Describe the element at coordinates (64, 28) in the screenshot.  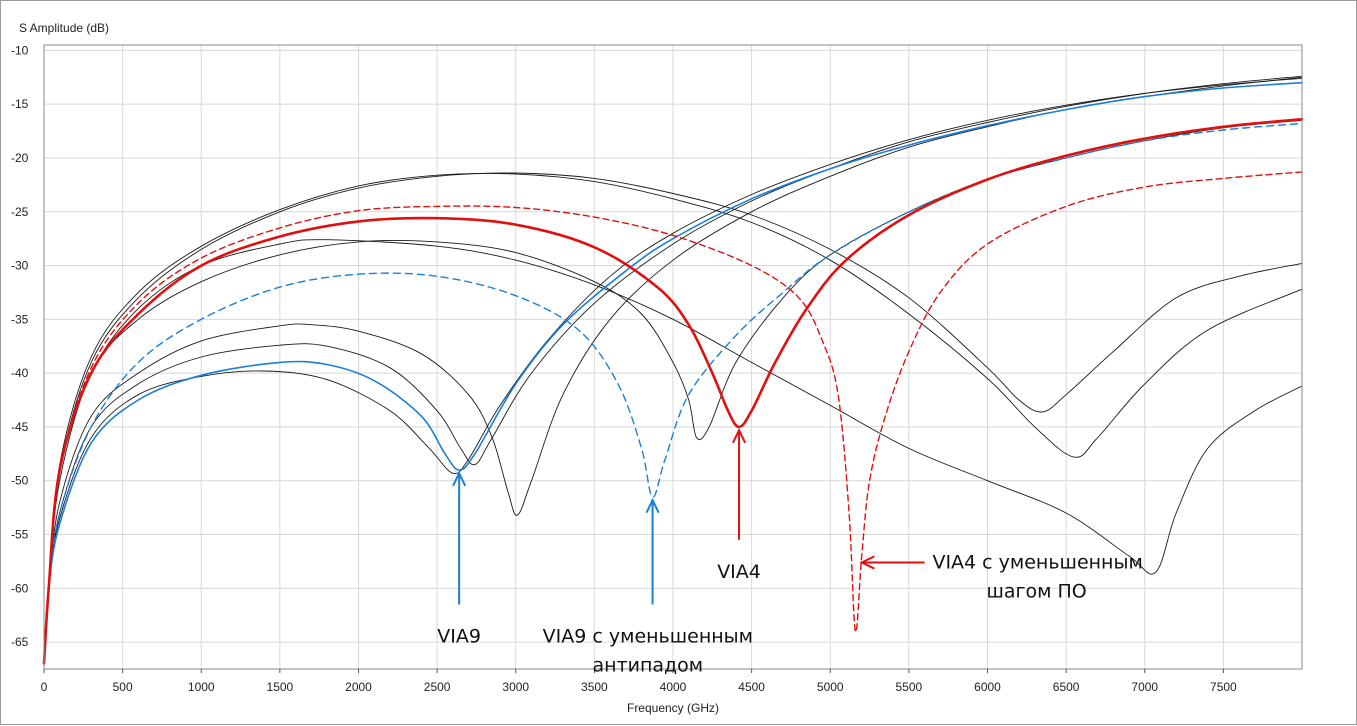
I see `y-axis-title: S Amplitude (dB)` at that location.